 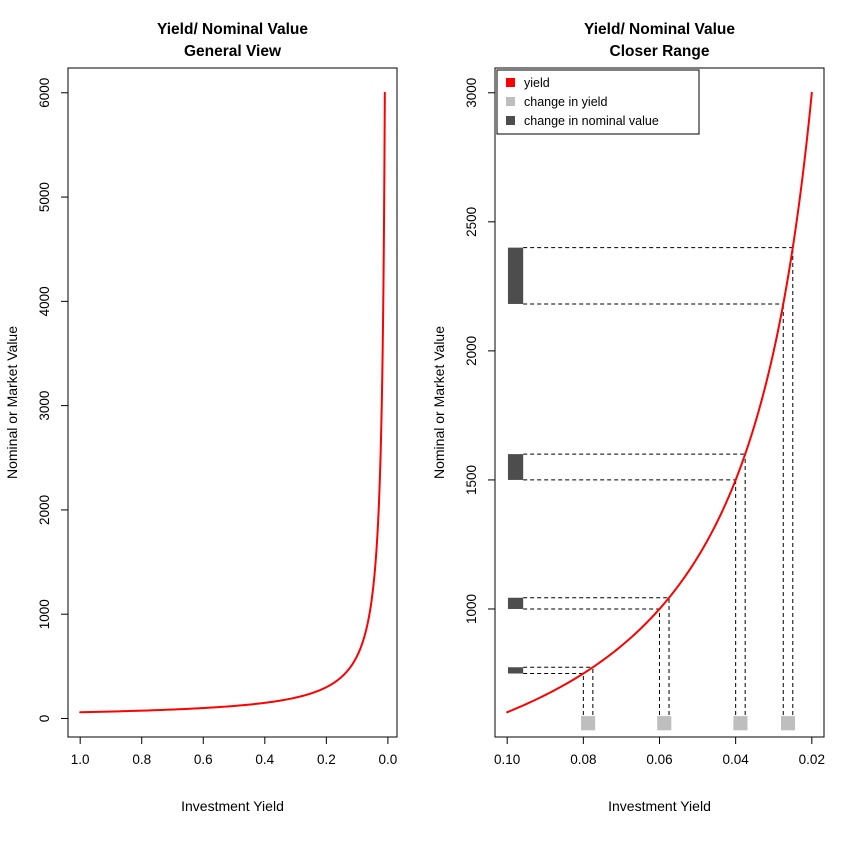 What do you see at coordinates (233, 51) in the screenshot?
I see `chart-title-line2: General View` at bounding box center [233, 51].